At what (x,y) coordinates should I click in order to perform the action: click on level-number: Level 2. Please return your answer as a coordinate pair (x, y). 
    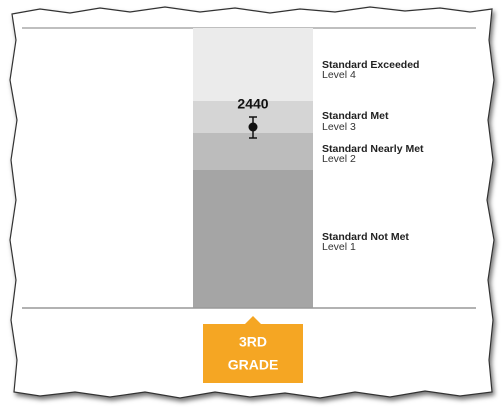
    Looking at the image, I should click on (339, 159).